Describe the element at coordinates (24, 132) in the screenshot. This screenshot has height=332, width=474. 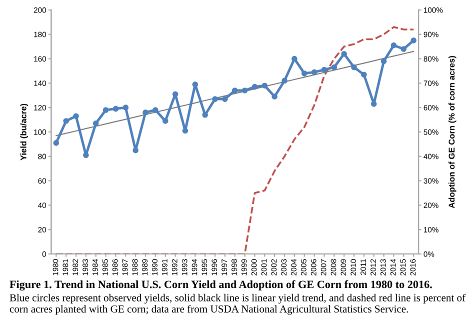
I see `y-axis-title: Yield (bu/acre)` at that location.